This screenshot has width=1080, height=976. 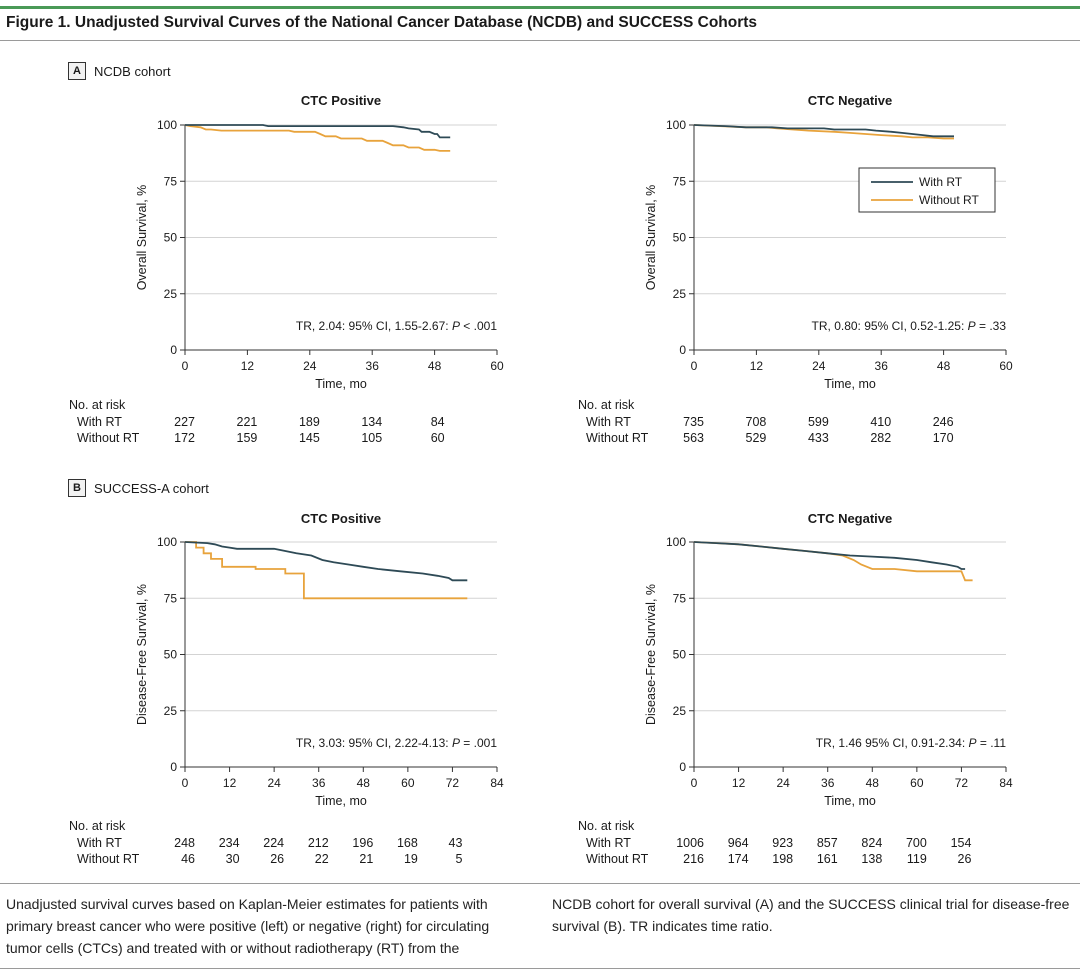 I want to click on chart-3-risk-header: No. at risk, so click(x=97, y=826).